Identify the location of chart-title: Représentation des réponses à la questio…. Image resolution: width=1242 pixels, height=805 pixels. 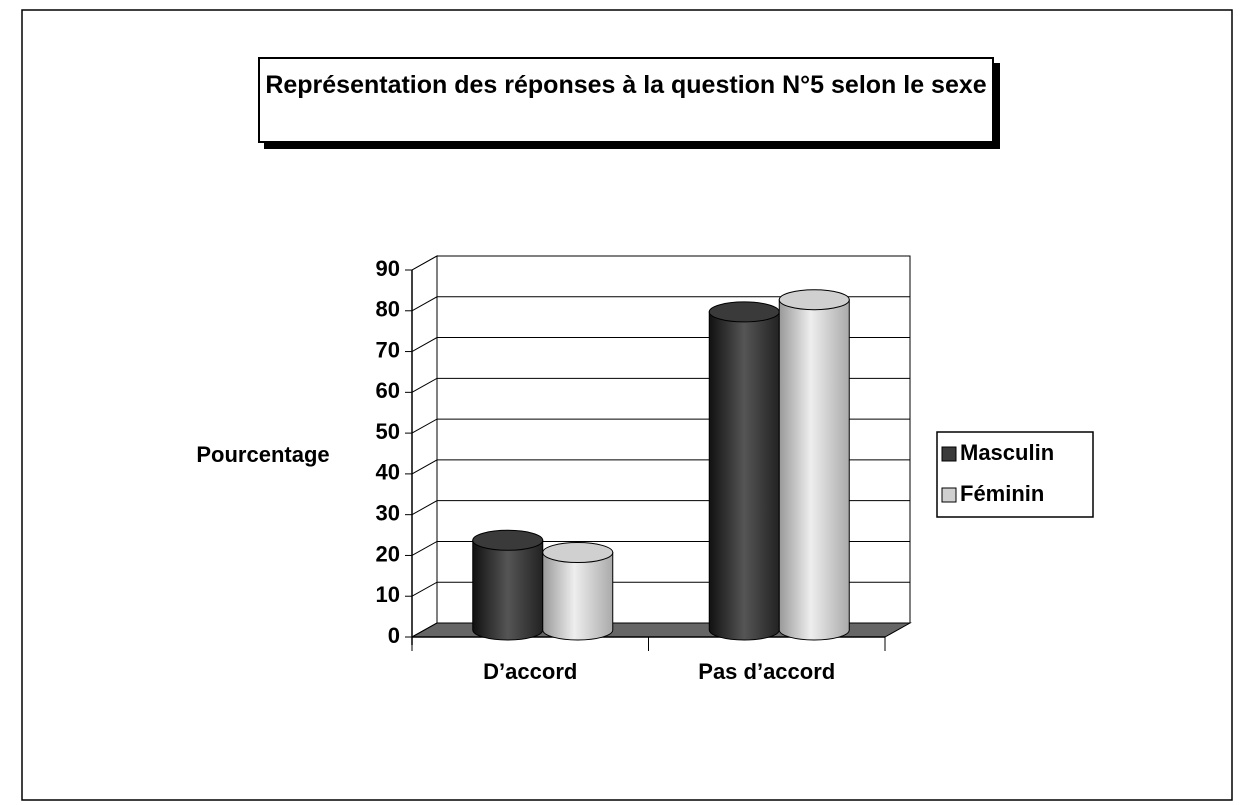
(626, 100).